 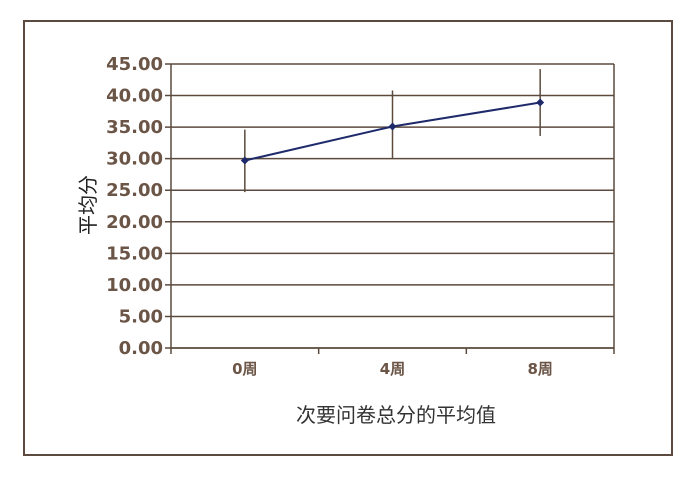 I want to click on y-tick-label: 10.00, so click(x=134, y=285).